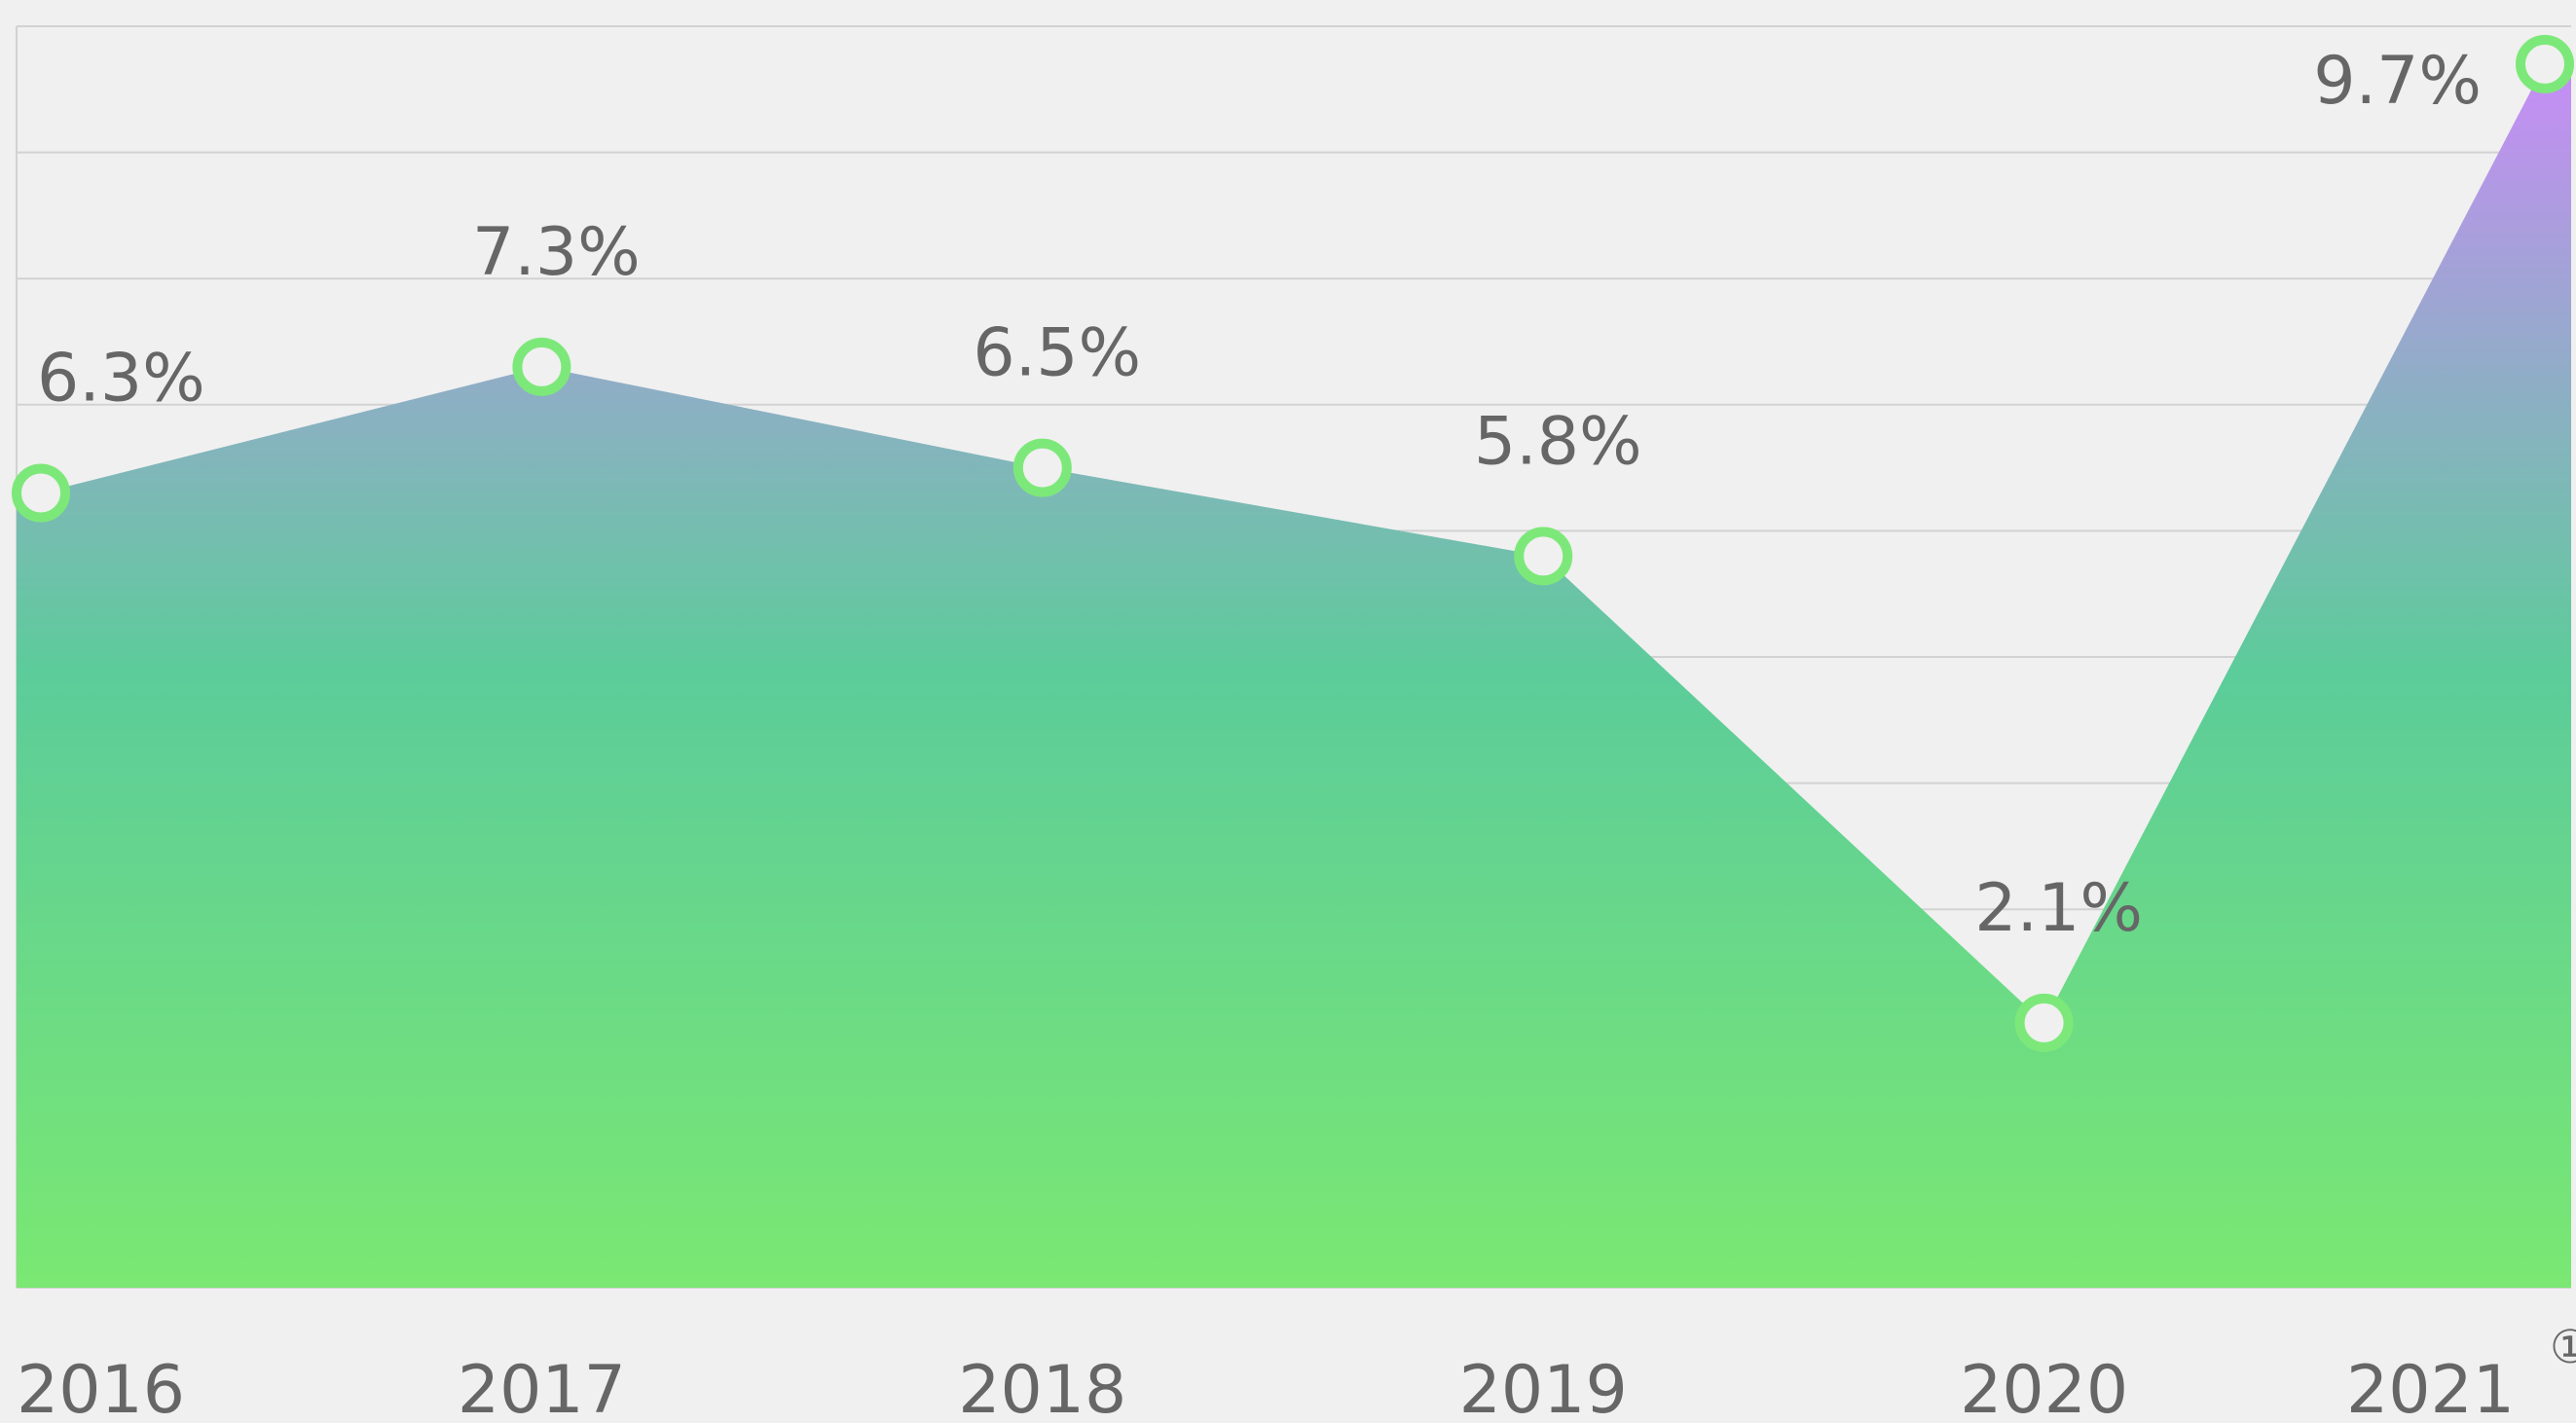 This screenshot has width=2576, height=1423. What do you see at coordinates (121, 379) in the screenshot?
I see `value-label: 6.3%` at bounding box center [121, 379].